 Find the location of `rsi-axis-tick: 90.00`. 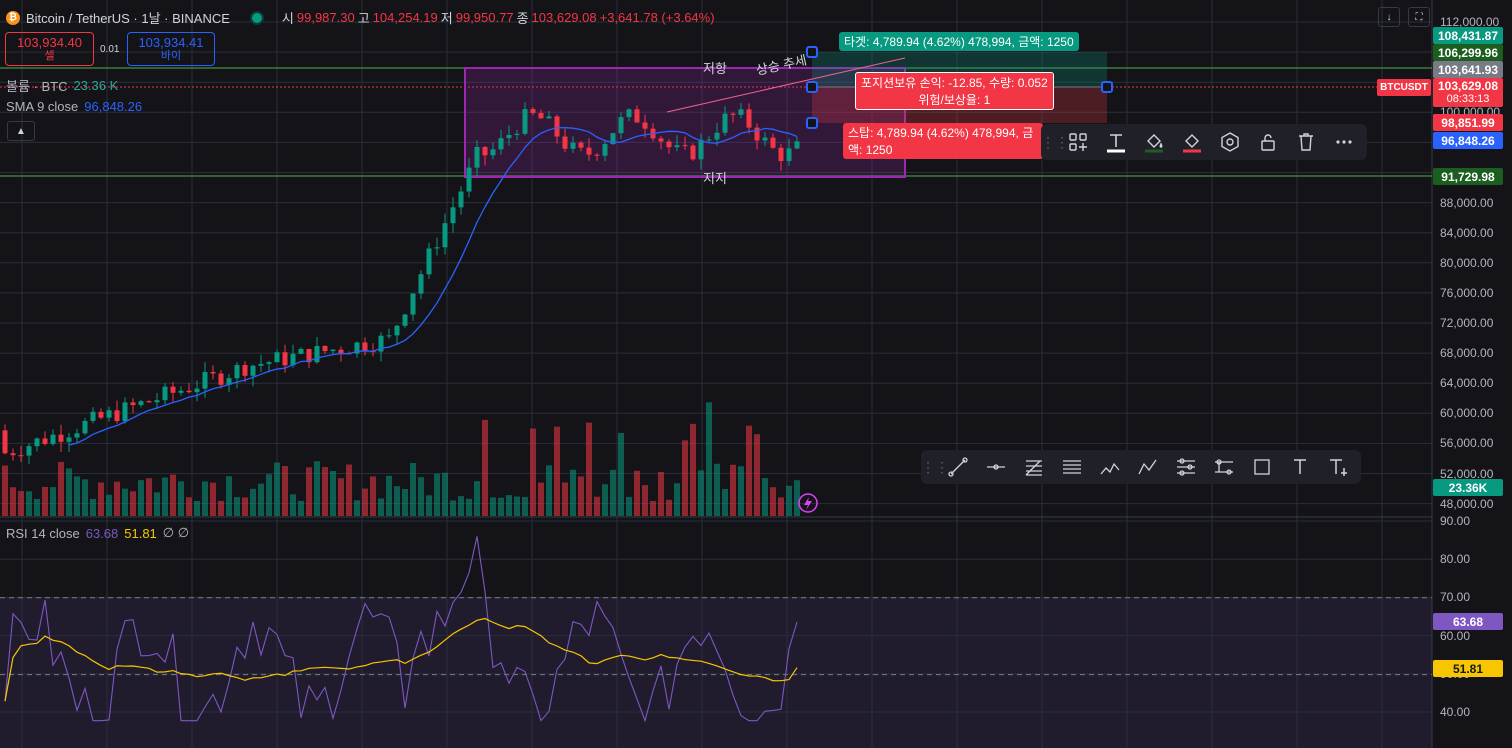

rsi-axis-tick: 90.00 is located at coordinates (1455, 521).